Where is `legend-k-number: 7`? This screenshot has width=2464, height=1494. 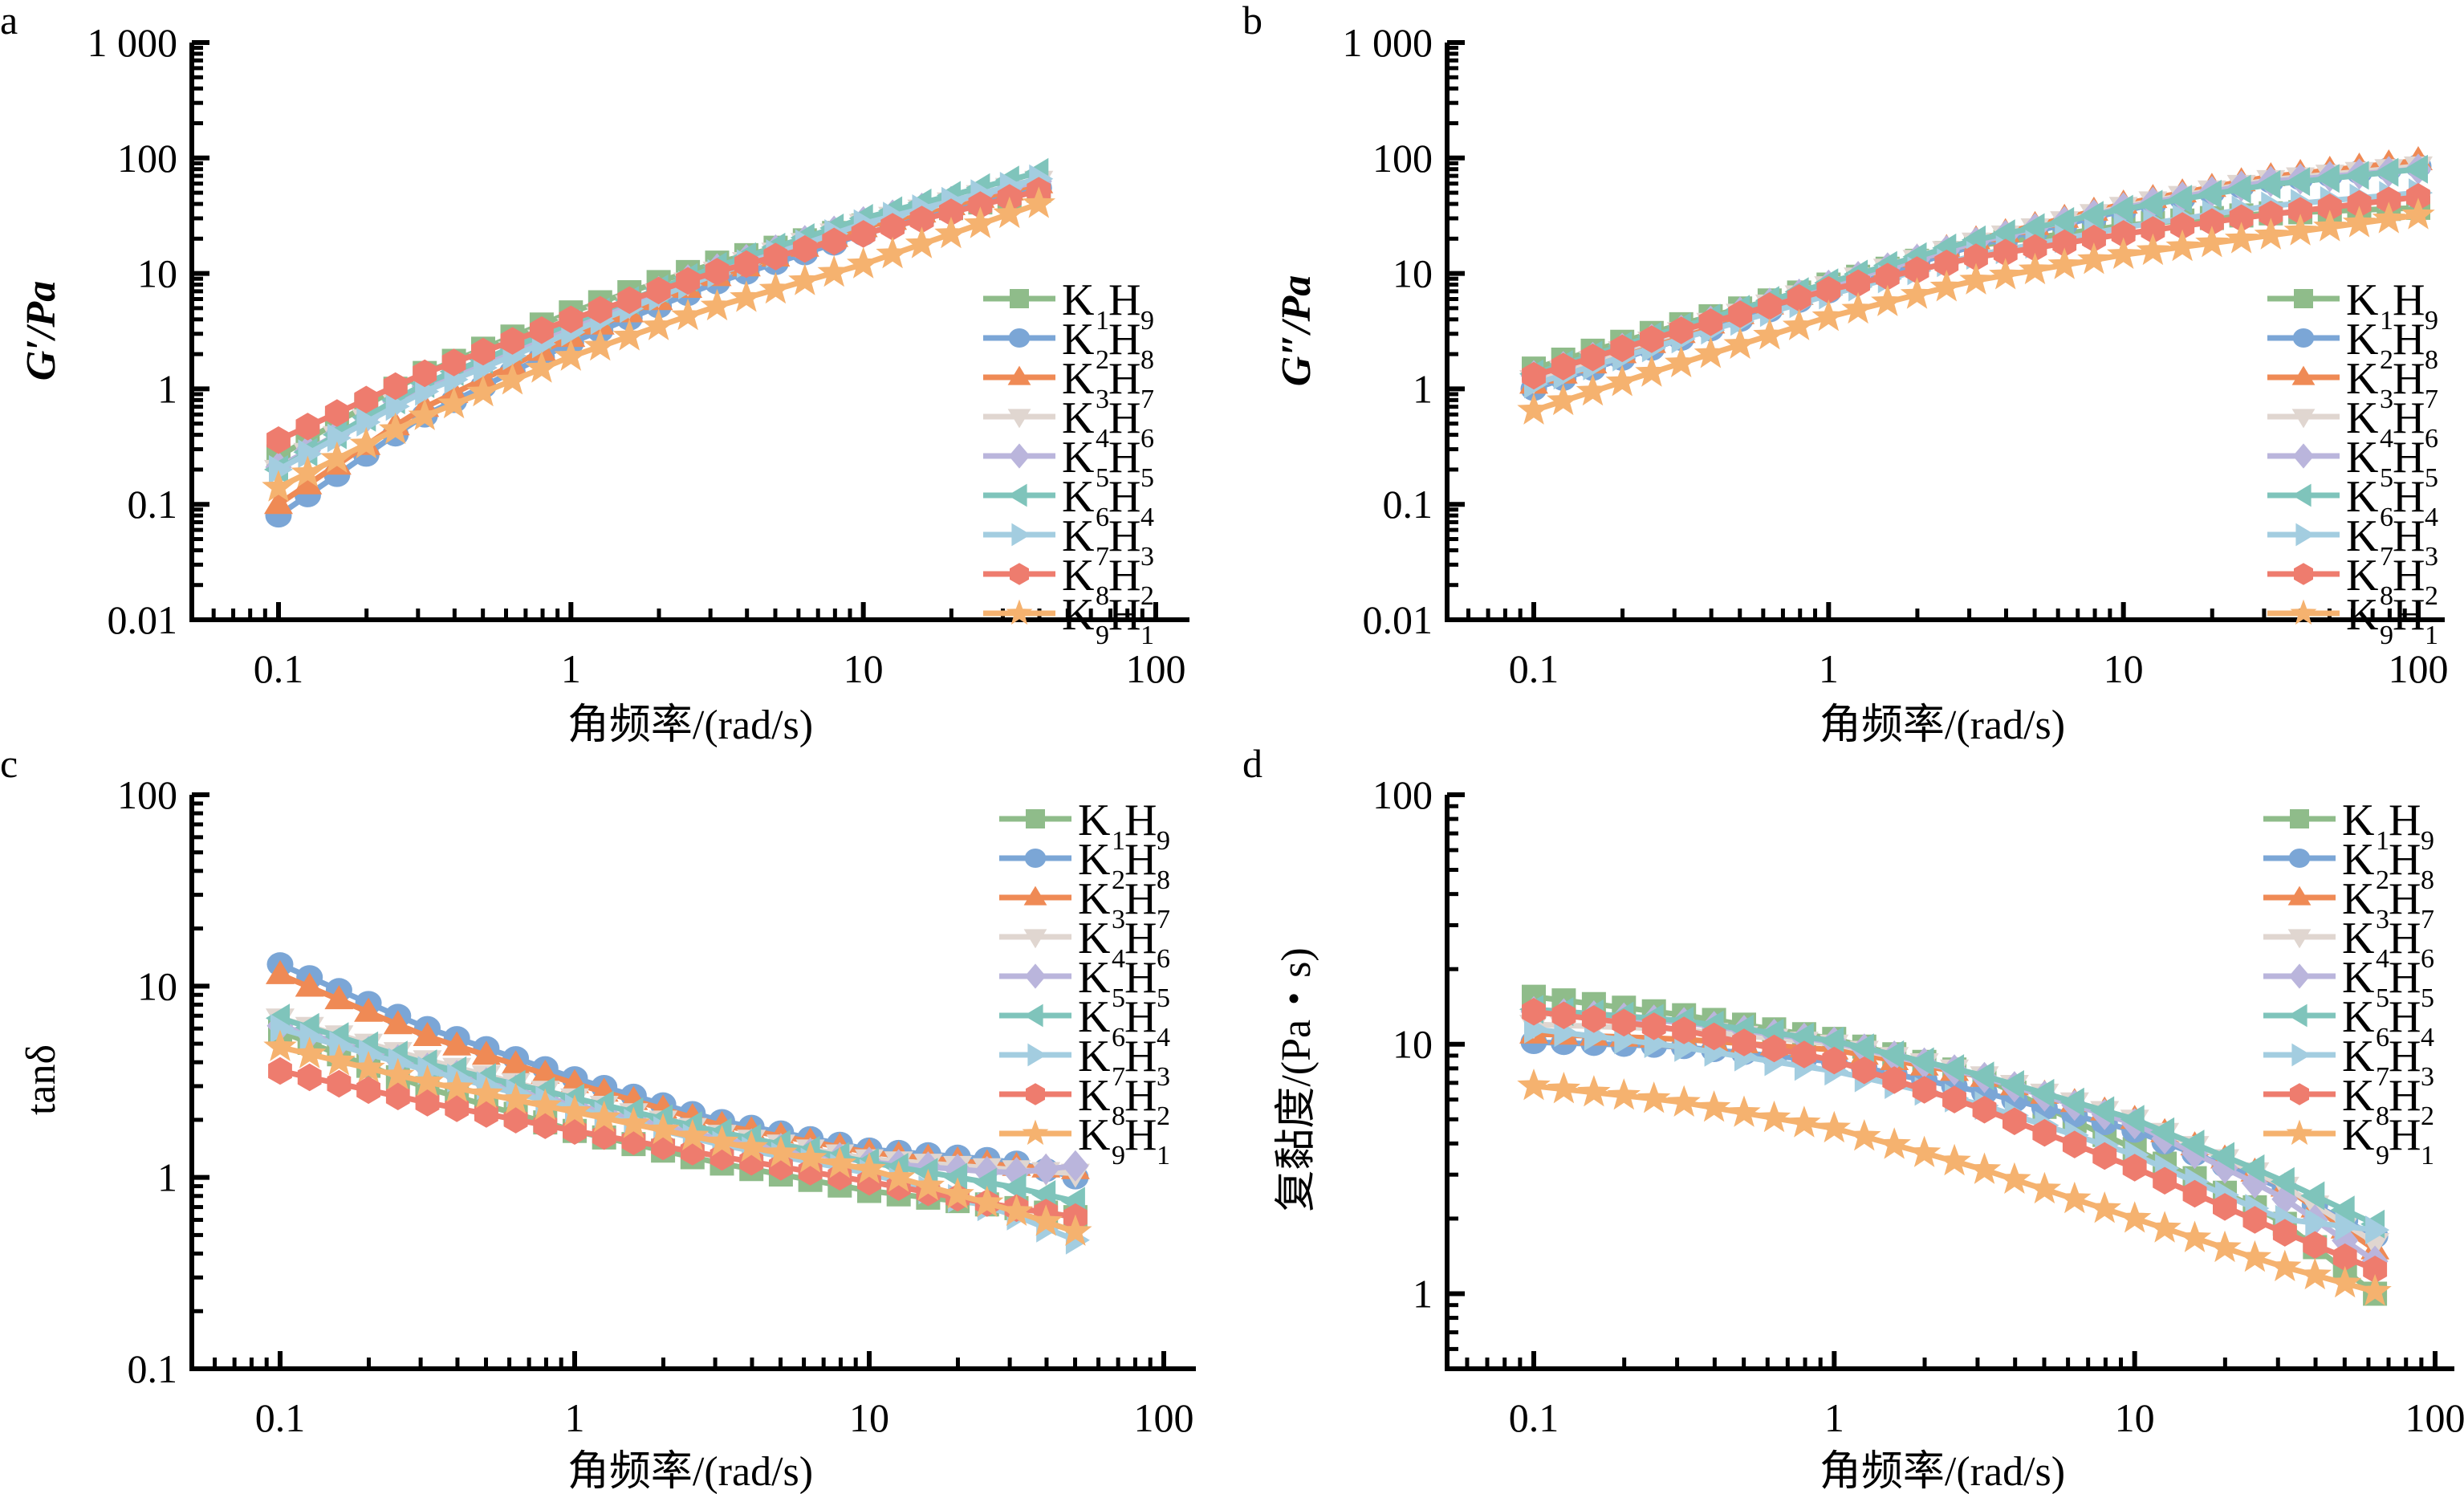
legend-k-number: 7 is located at coordinates (2387, 557).